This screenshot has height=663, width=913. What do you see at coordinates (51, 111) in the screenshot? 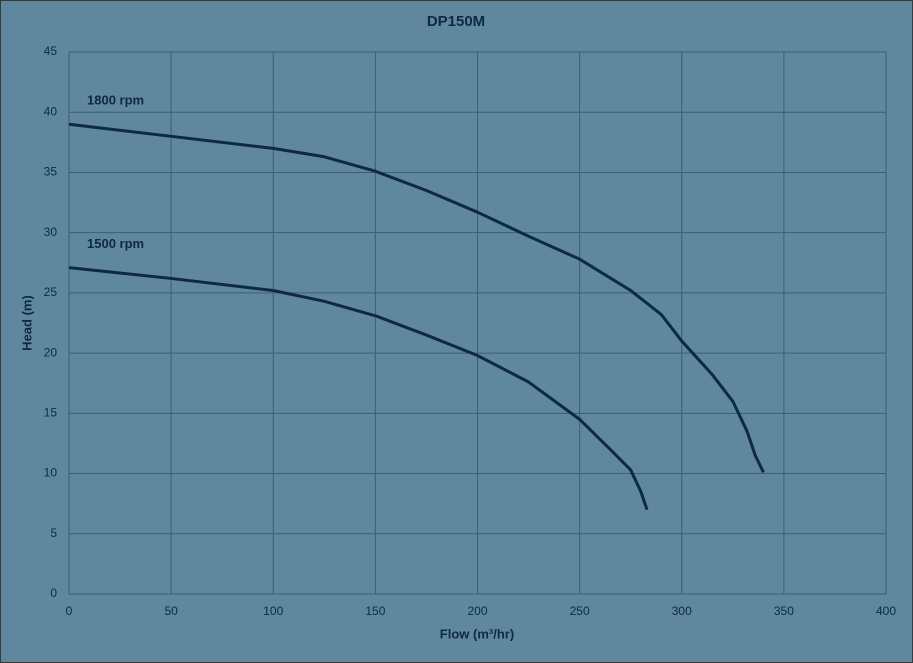
I see `y-tick-label: 40` at bounding box center [51, 111].